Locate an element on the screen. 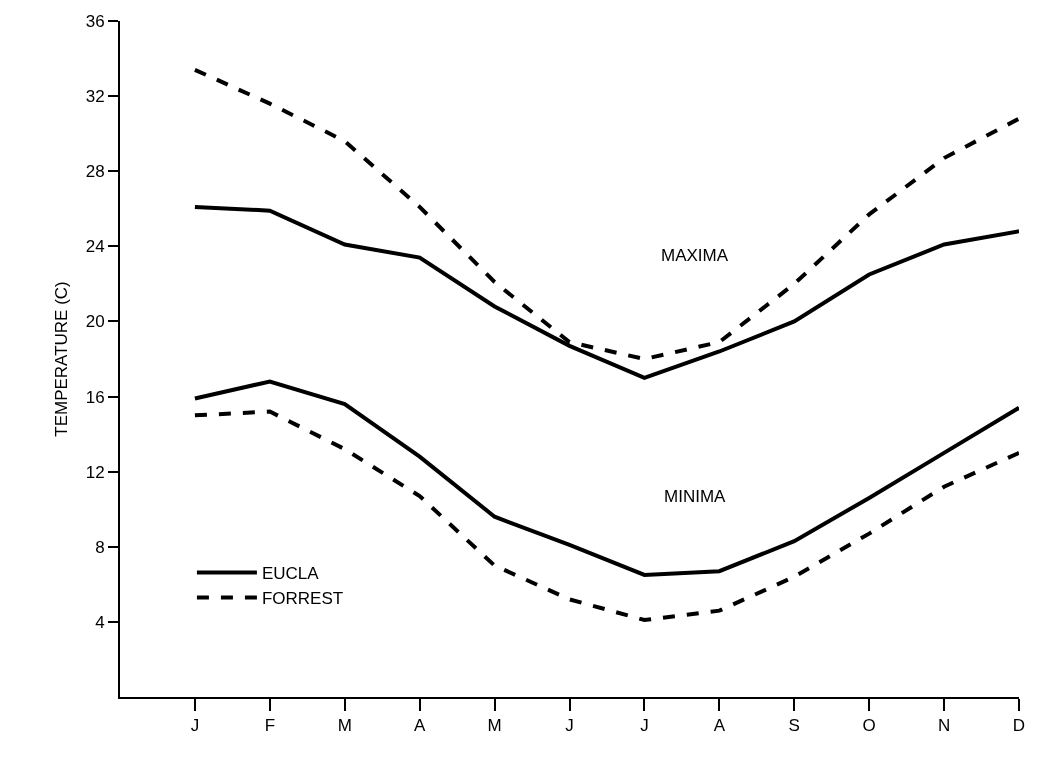 The image size is (1037, 760). y-tick-label: 28 is located at coordinates (95, 172).